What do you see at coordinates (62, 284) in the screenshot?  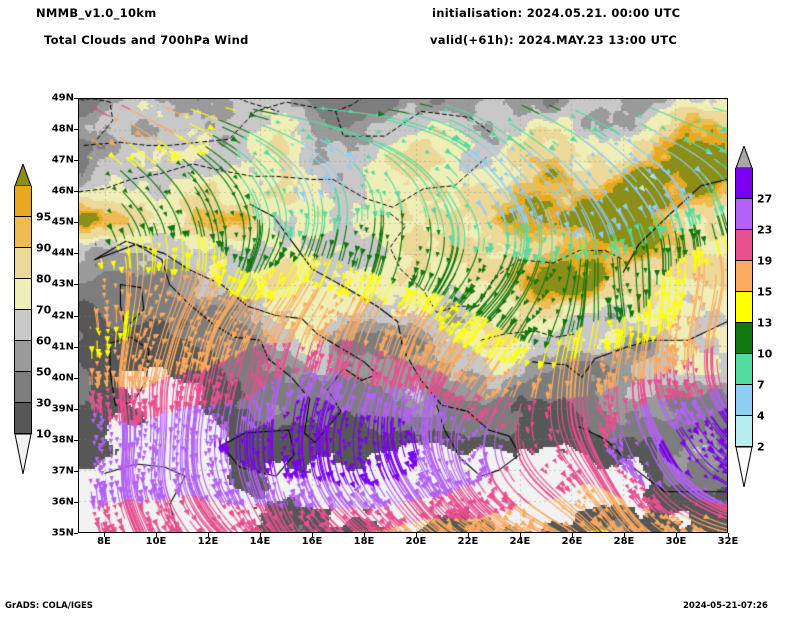 I see `y-axis-label: 43N` at bounding box center [62, 284].